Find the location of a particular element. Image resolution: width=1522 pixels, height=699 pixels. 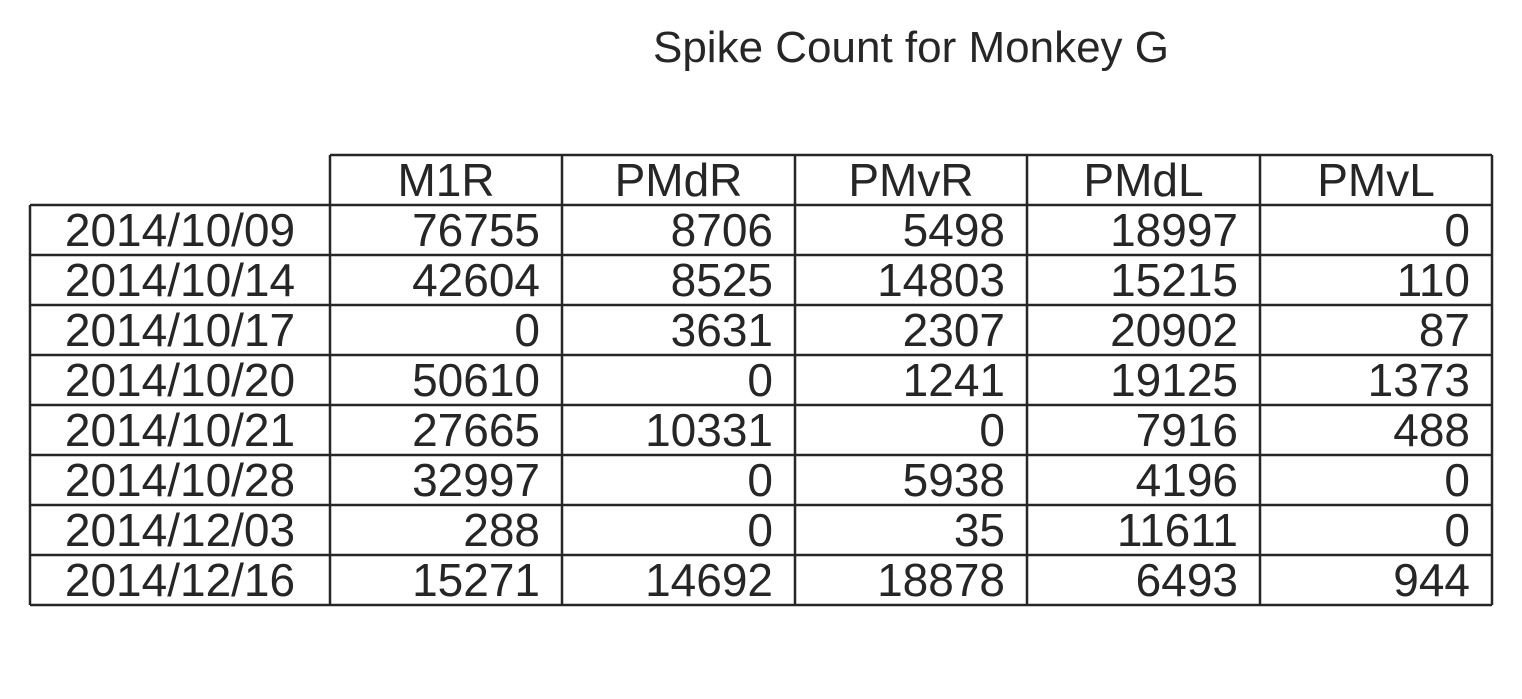

table-cell: 2307 is located at coordinates (954, 330).